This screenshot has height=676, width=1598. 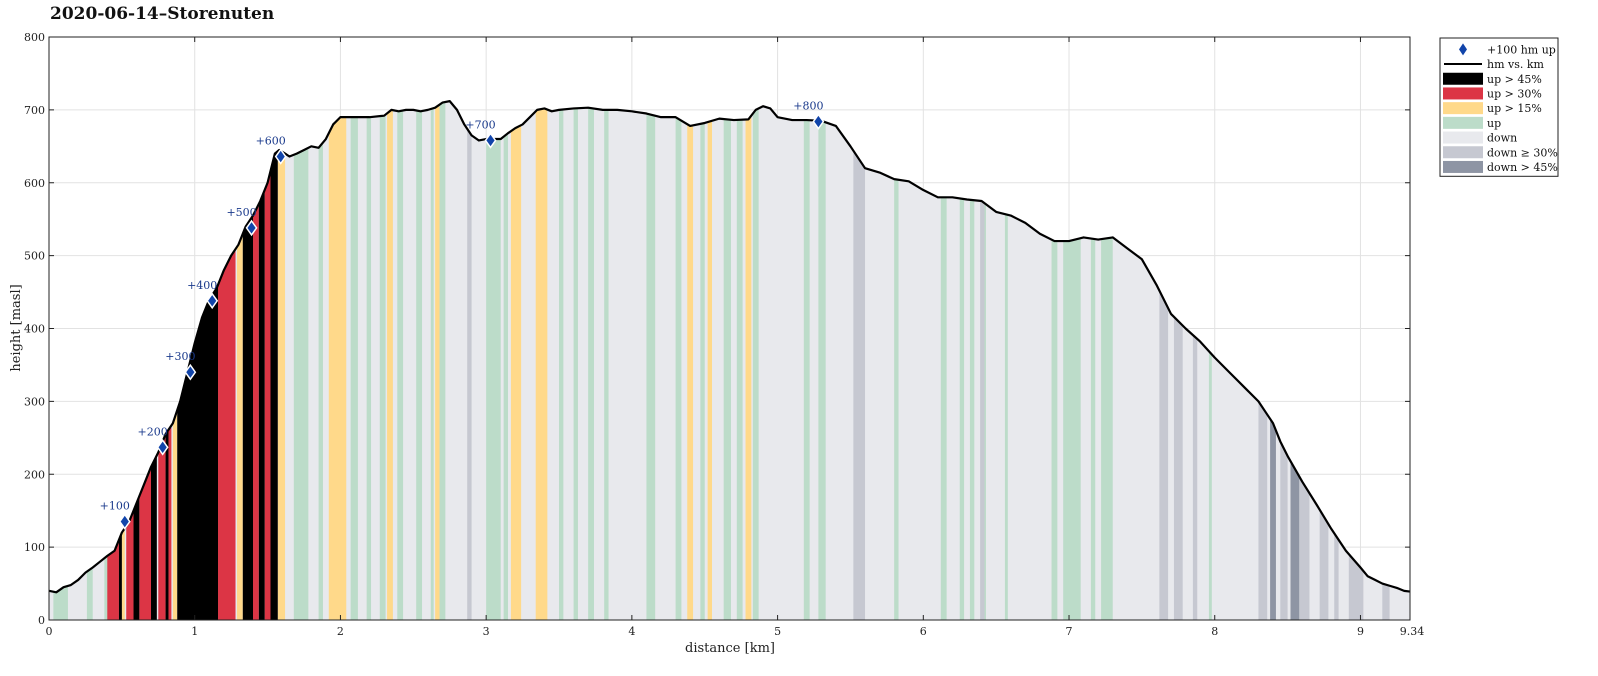 I want to click on legend-label: down > 45%, so click(x=1522, y=167).